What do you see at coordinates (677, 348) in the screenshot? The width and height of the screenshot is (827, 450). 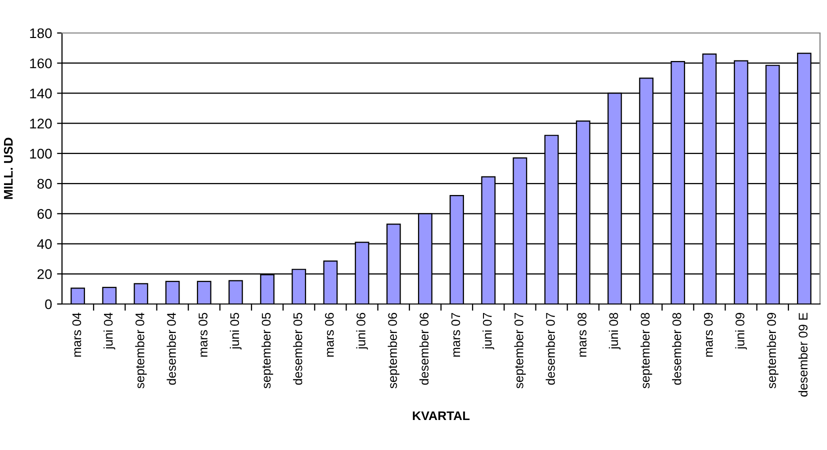 I see `x-tick-label: desember 08` at bounding box center [677, 348].